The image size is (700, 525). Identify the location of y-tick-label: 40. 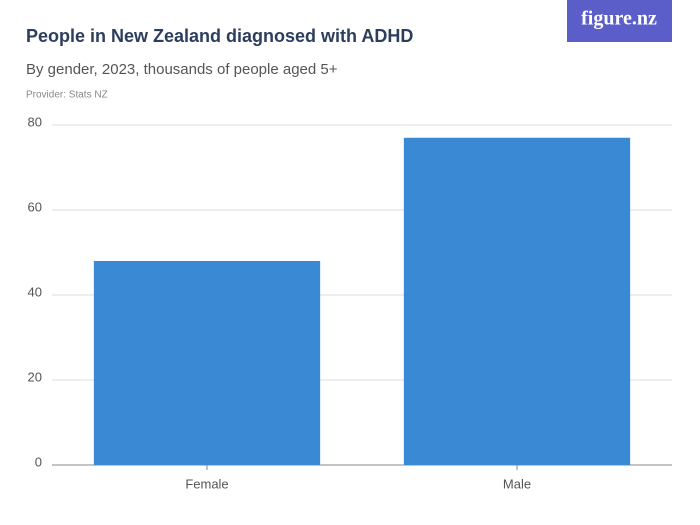
(35, 291).